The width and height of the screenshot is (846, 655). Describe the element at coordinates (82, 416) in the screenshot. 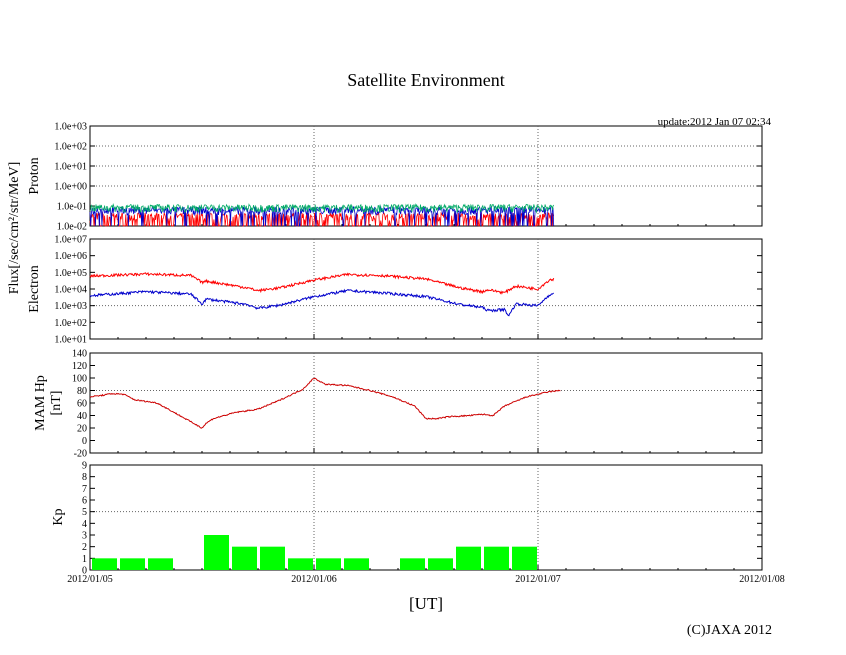

I see `y-tick-label: 40` at that location.